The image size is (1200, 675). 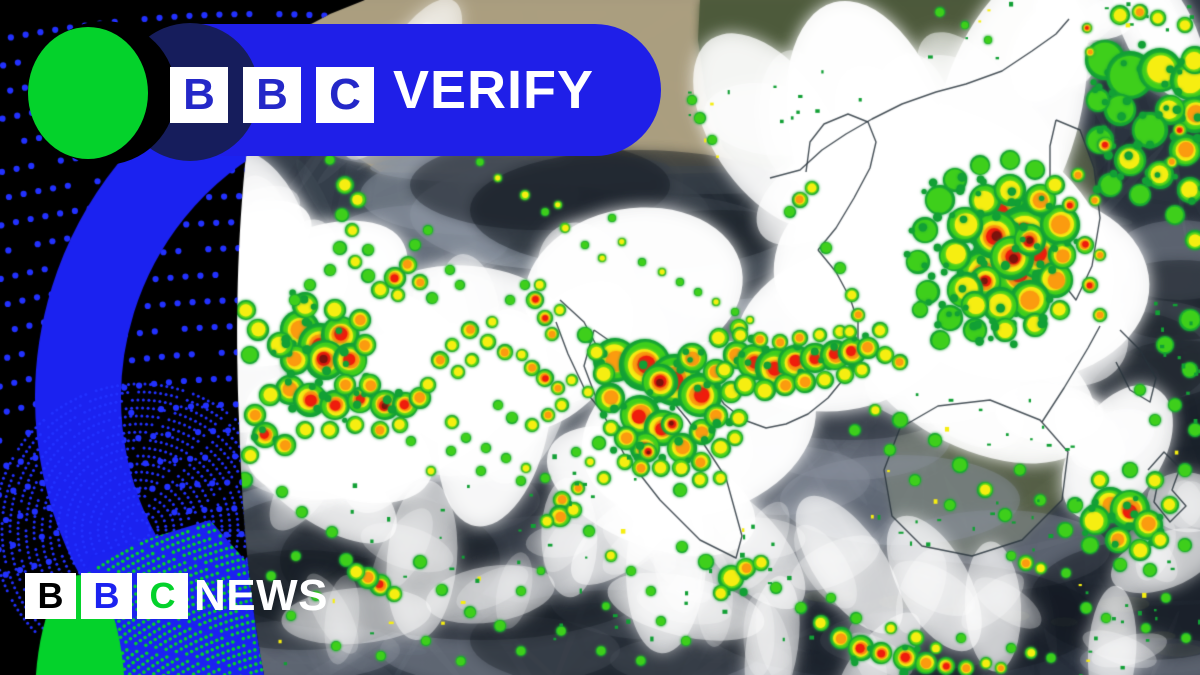 I want to click on news-block-3: C, so click(x=162, y=596).